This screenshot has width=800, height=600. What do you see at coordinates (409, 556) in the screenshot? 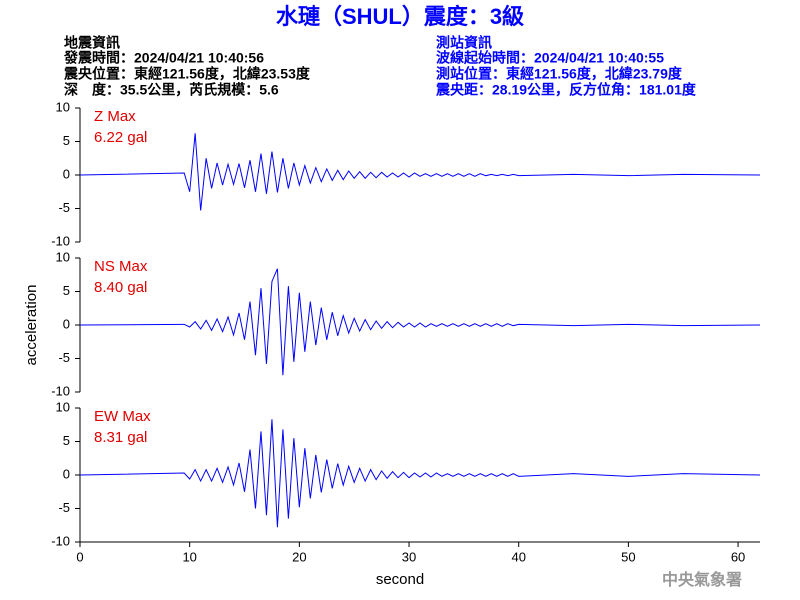
I see `x-tick-label: 30` at bounding box center [409, 556].